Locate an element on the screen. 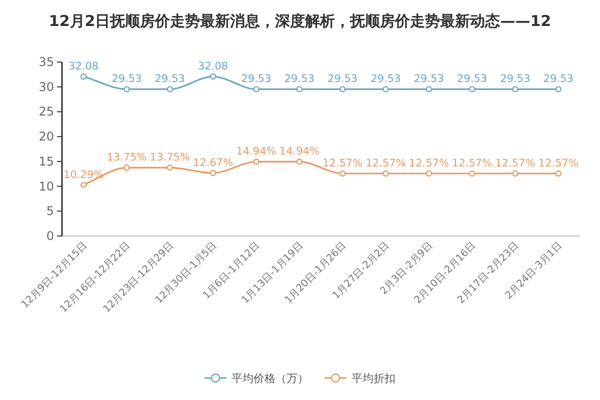  y-tick-label: 30 is located at coordinates (46, 87).